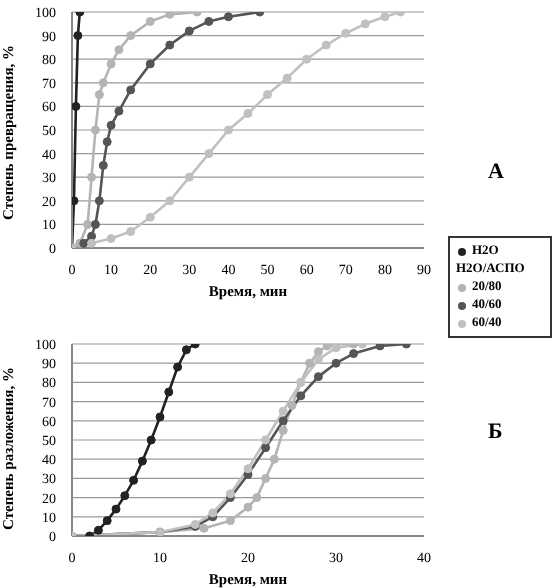 The width and height of the screenshot is (556, 588). I want to click on text: Б, so click(495, 432).